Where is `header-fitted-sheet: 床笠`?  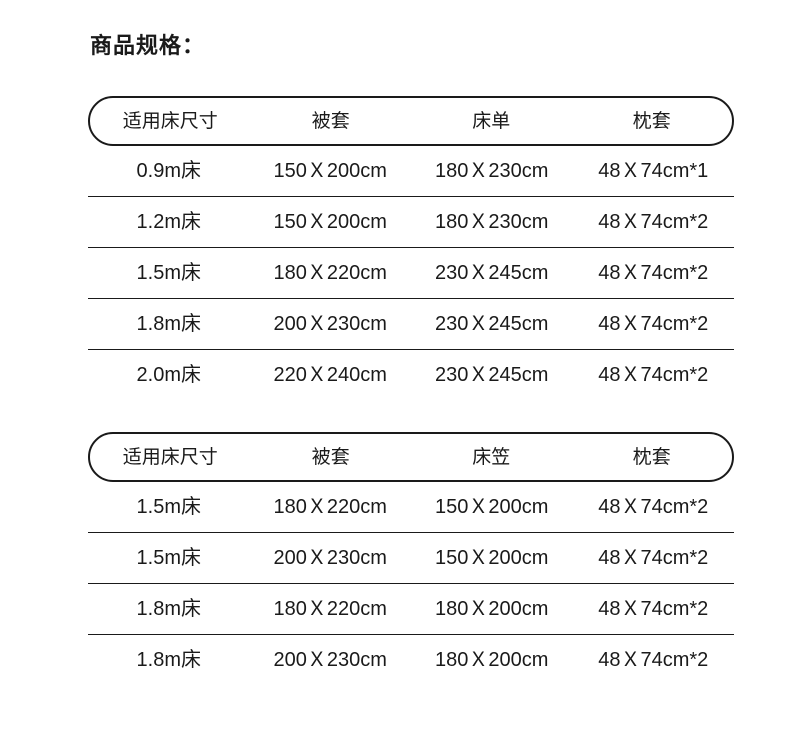
header-fitted-sheet: 床笠 is located at coordinates (491, 457).